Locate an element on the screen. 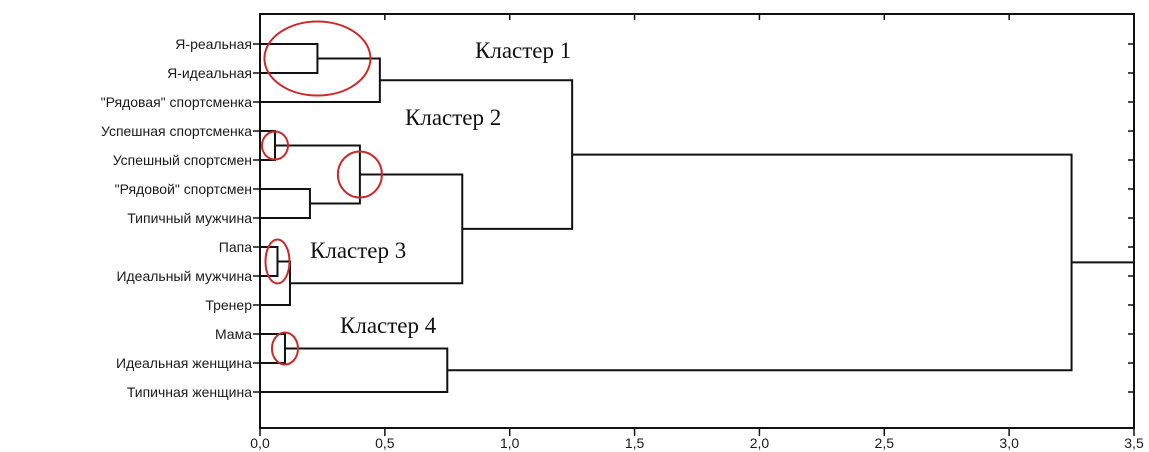 Image resolution: width=1149 pixels, height=452 pixels. leaf-label: Я-реальная is located at coordinates (213, 44).